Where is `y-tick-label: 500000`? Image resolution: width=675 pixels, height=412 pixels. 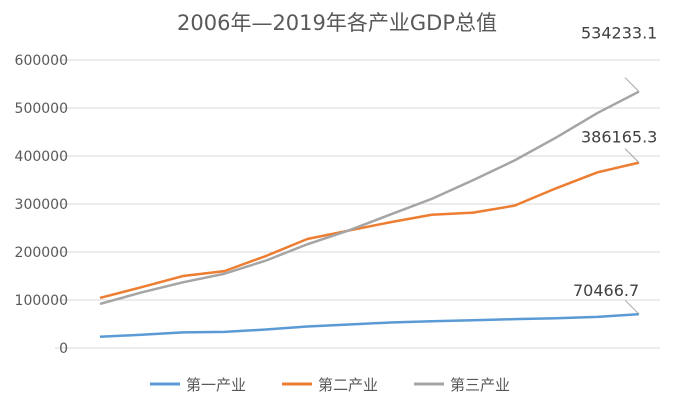 y-tick-label: 500000 is located at coordinates (41, 109).